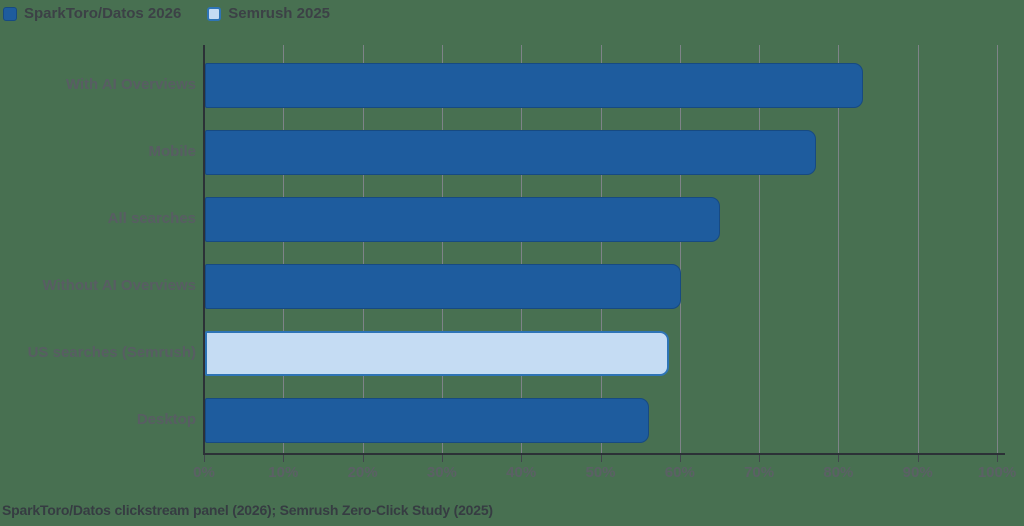 The image size is (1024, 526). What do you see at coordinates (362, 472) in the screenshot?
I see `x-tick-label-20: 20%` at bounding box center [362, 472].